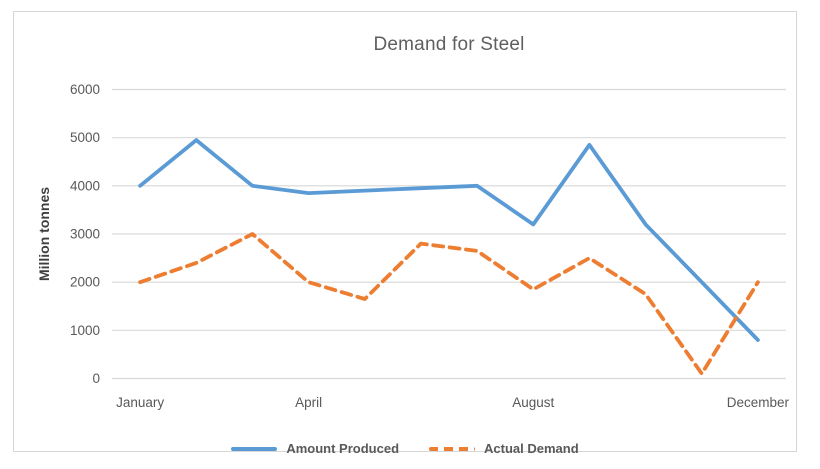 Image resolution: width=820 pixels, height=469 pixels. What do you see at coordinates (85, 89) in the screenshot?
I see `y-tick-label: 6000` at bounding box center [85, 89].